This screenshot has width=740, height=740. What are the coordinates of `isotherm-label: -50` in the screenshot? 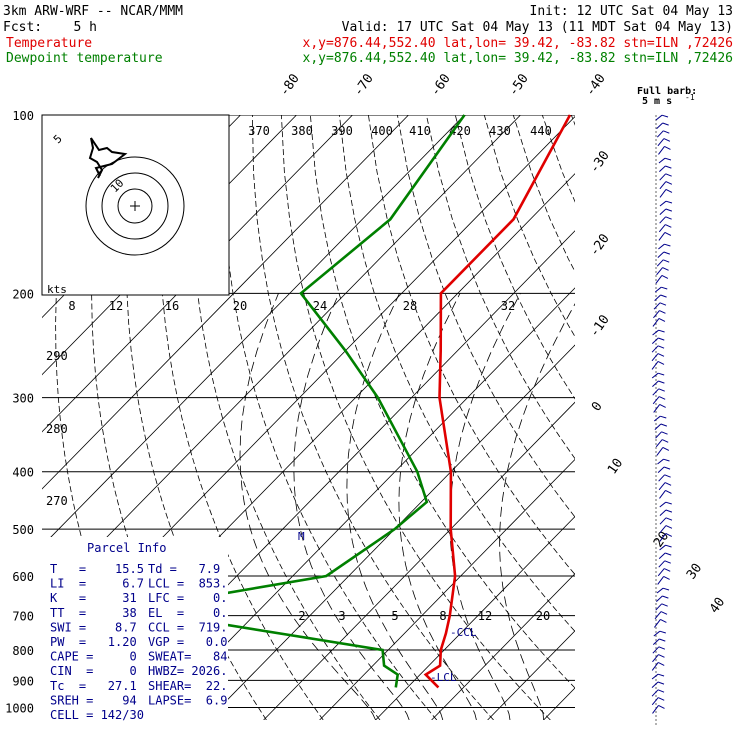 It's located at (519, 85).